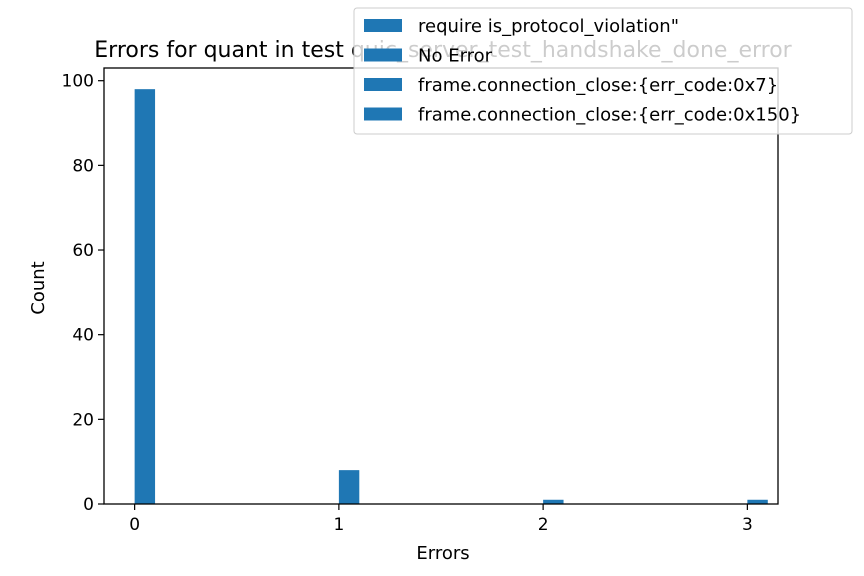 This screenshot has width=864, height=576. Describe the element at coordinates (78, 82) in the screenshot. I see `y-tick-label: 100` at that location.